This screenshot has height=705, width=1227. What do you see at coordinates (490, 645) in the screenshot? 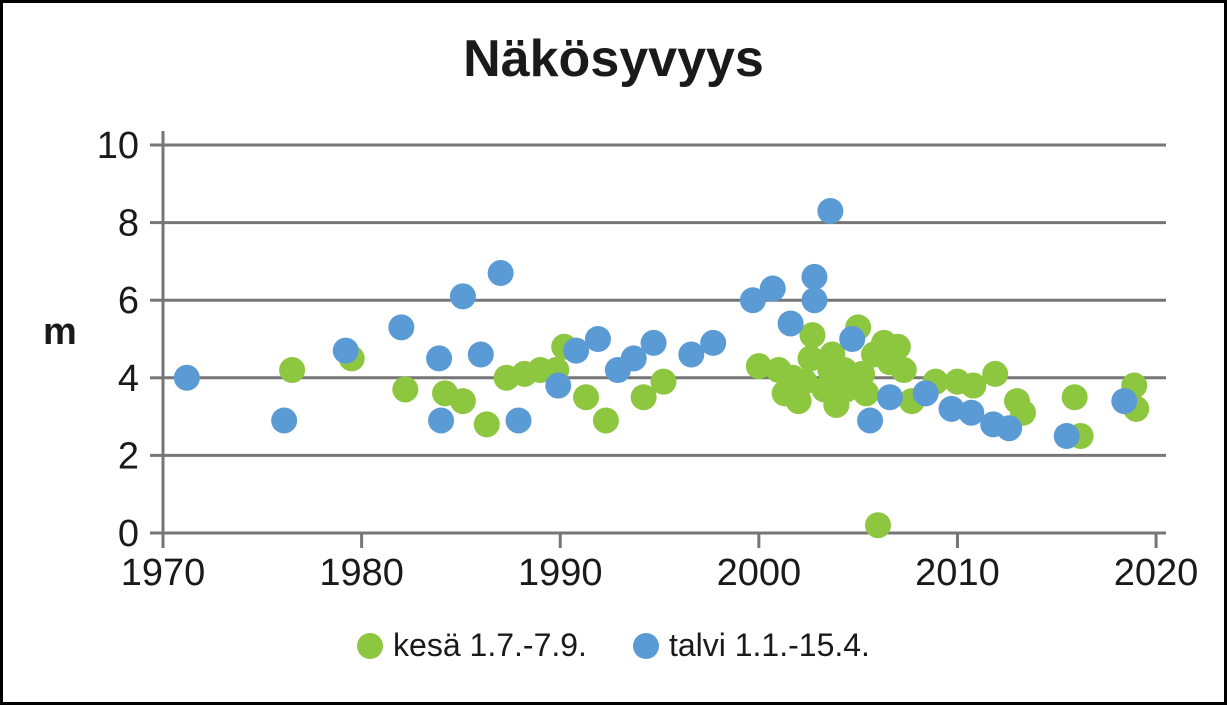
I see `kesa-legend-label: kesä 1.7.-7.9.` at bounding box center [490, 645].